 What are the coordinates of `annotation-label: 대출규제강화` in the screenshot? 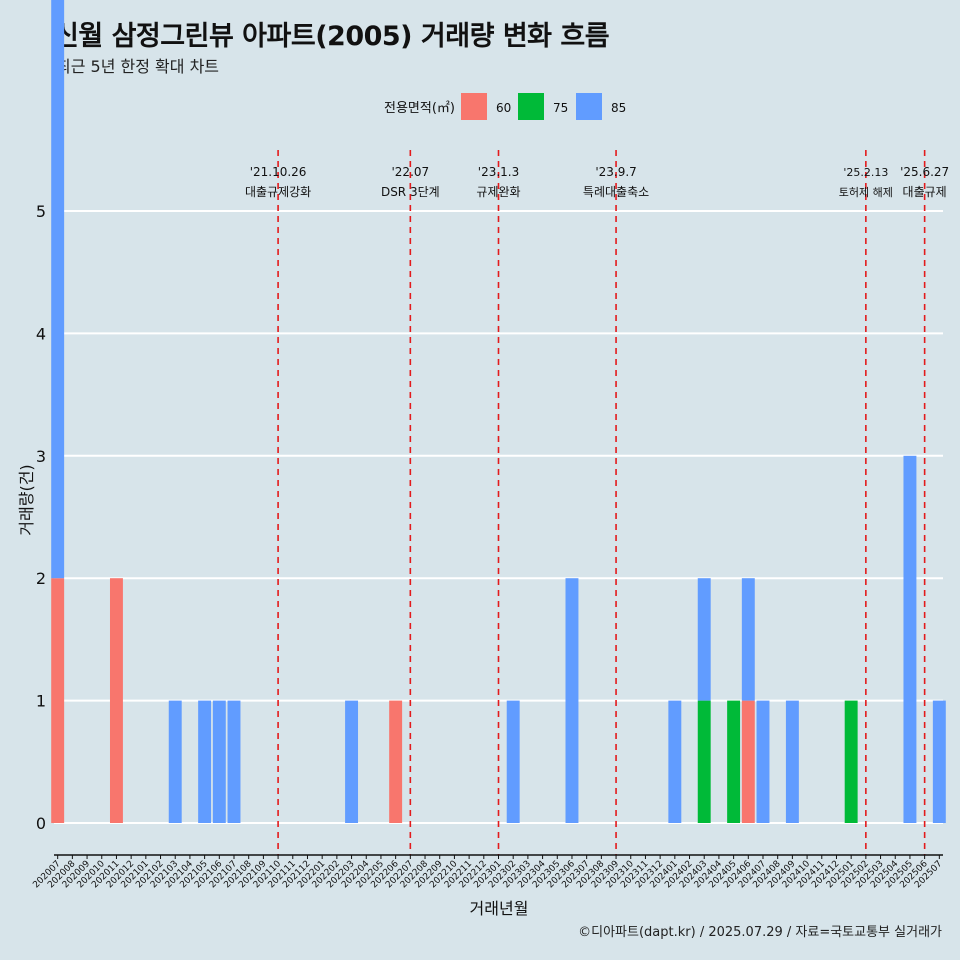 It's located at (278, 192).